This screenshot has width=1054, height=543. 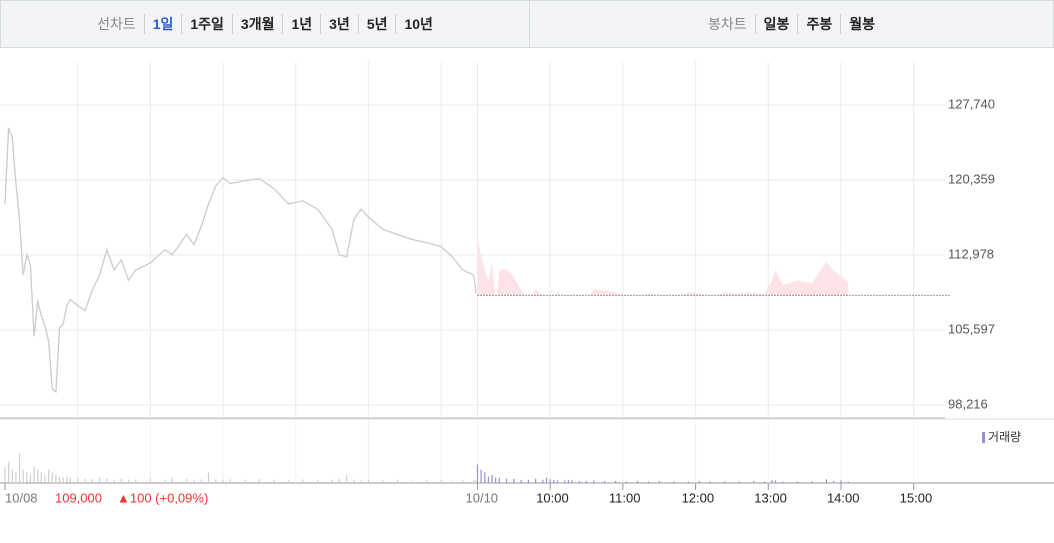 I want to click on volume-legend: 거래량, so click(x=1004, y=437).